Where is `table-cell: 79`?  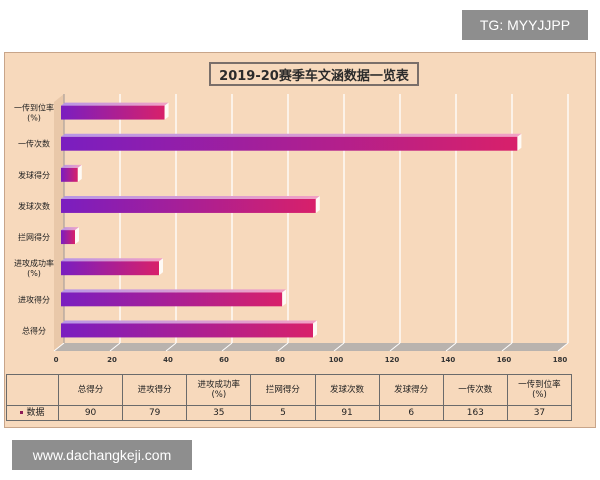 table-cell: 79 is located at coordinates (155, 413).